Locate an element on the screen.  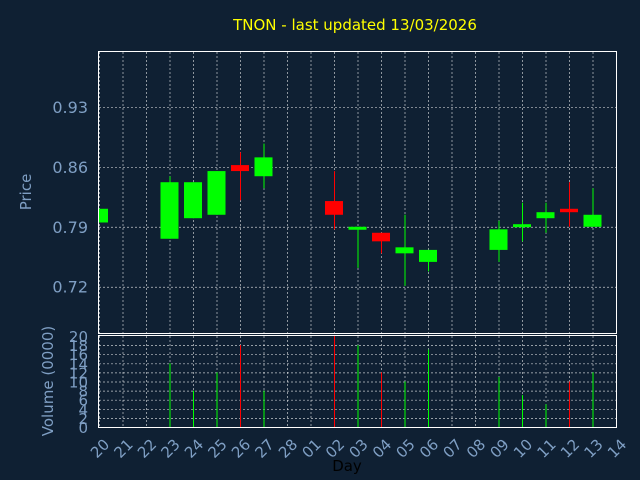
price-tick-label: 0.72 is located at coordinates (70, 287).